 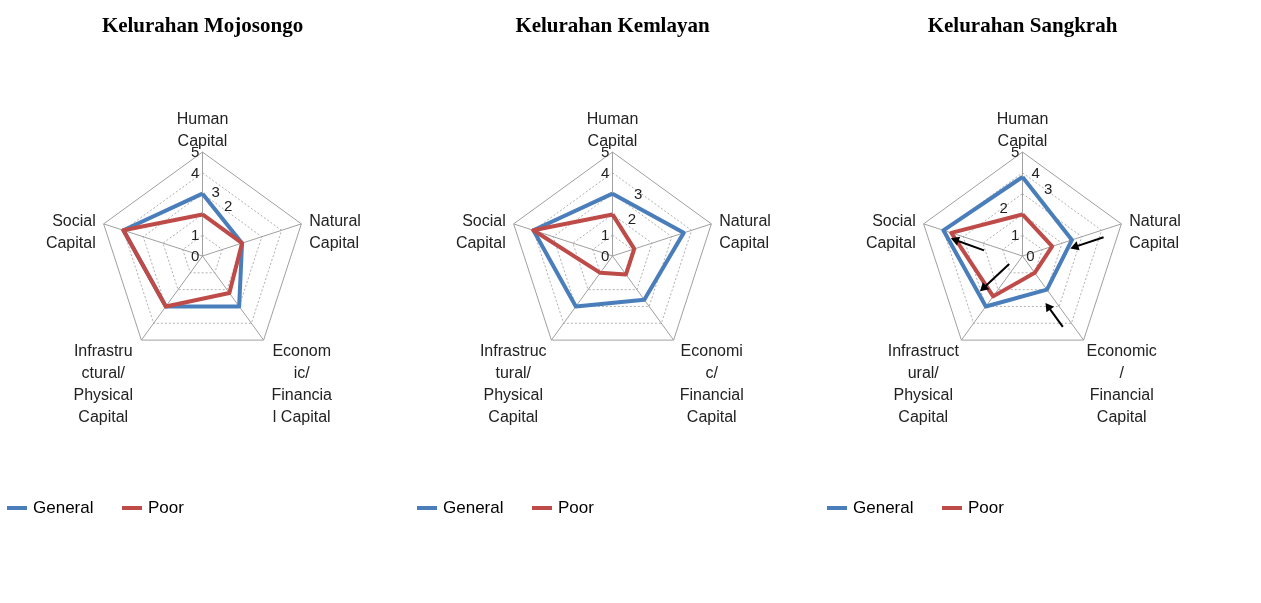 What do you see at coordinates (711, 383) in the screenshot?
I see `spoke-label: Economi c/ Financial Capital` at bounding box center [711, 383].